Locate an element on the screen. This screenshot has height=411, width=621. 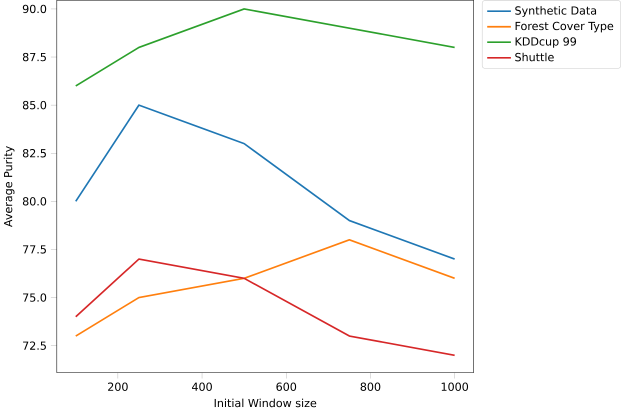
y-axis-title: Average Purity is located at coordinates (9, 187).